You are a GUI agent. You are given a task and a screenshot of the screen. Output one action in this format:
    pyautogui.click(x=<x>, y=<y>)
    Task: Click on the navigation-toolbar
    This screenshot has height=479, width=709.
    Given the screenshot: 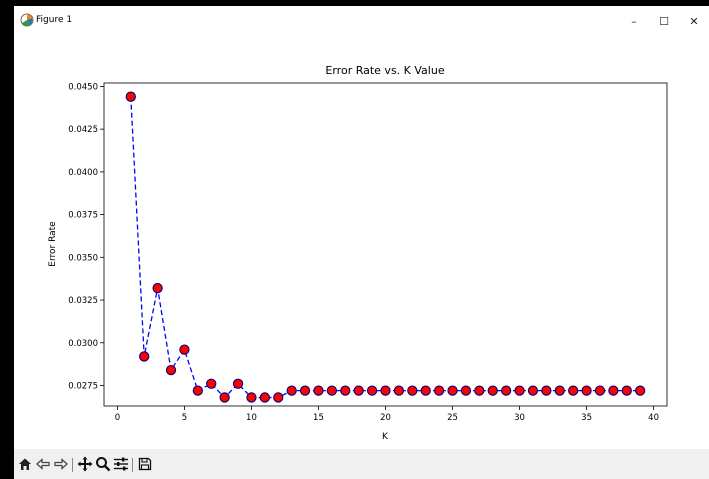 What is the action you would take?
    pyautogui.click(x=361, y=464)
    